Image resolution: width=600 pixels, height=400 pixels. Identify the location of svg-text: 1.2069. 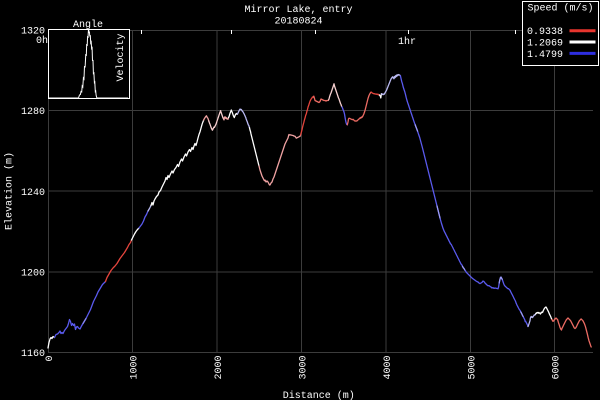
(545, 43).